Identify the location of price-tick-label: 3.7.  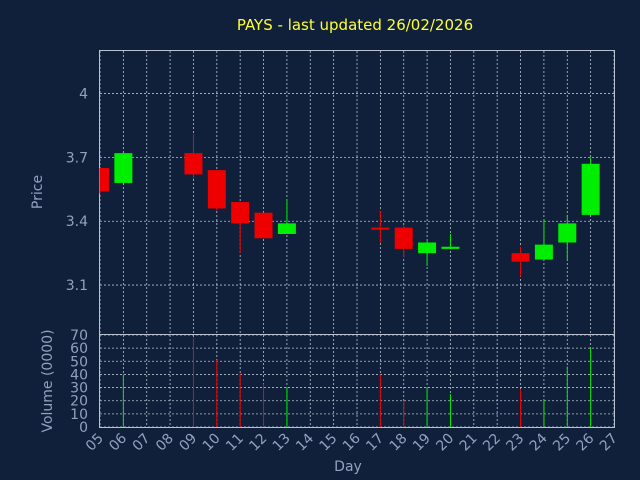
(77, 158).